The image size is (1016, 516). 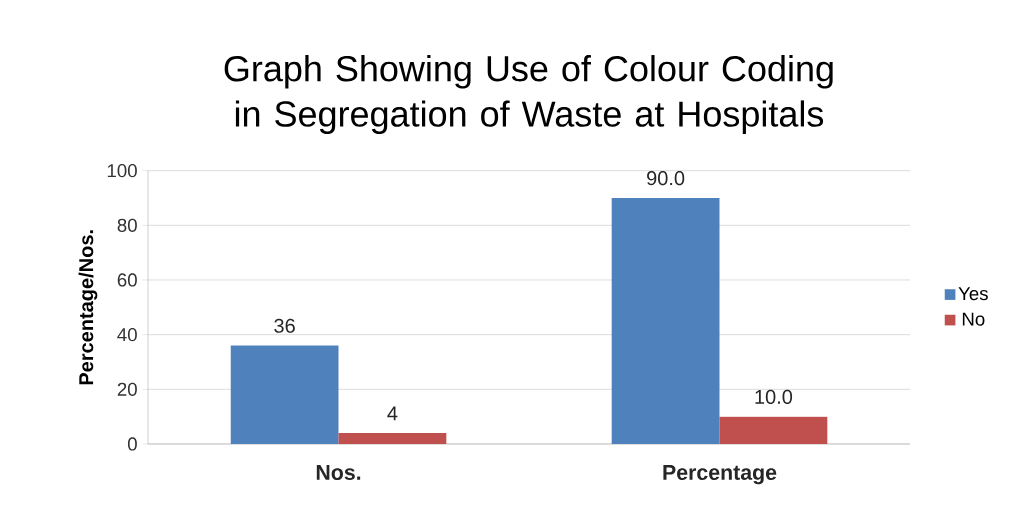 What do you see at coordinates (127, 280) in the screenshot?
I see `y-tick-label: 60` at bounding box center [127, 280].